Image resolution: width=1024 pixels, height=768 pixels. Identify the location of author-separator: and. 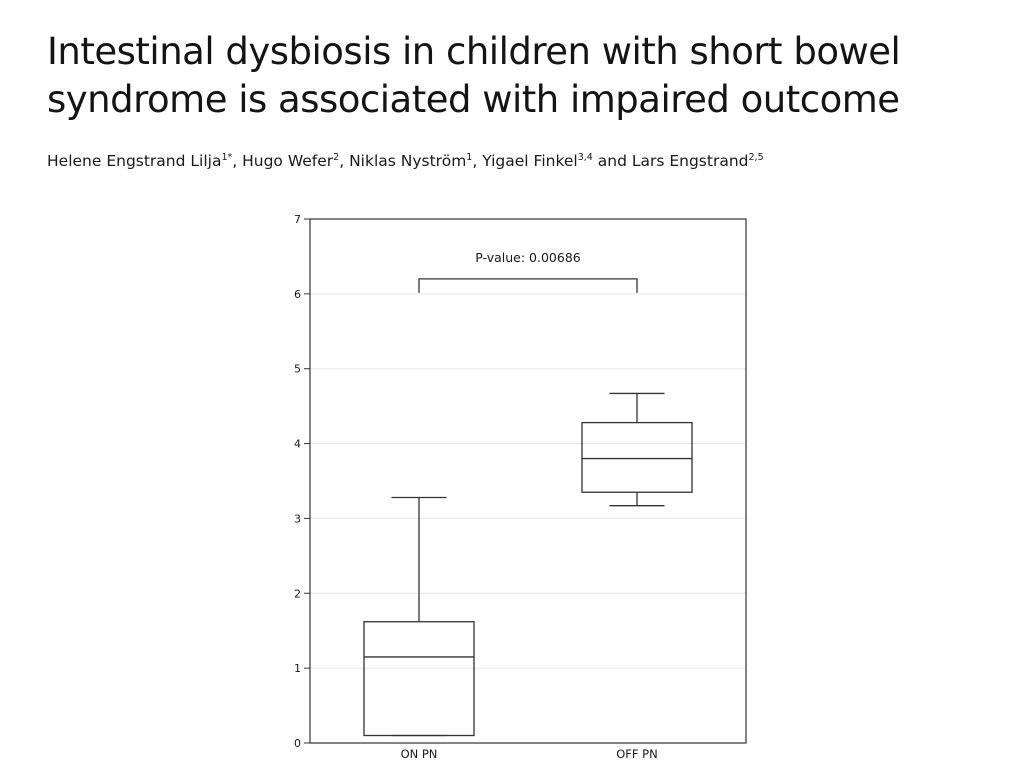
(612, 161).